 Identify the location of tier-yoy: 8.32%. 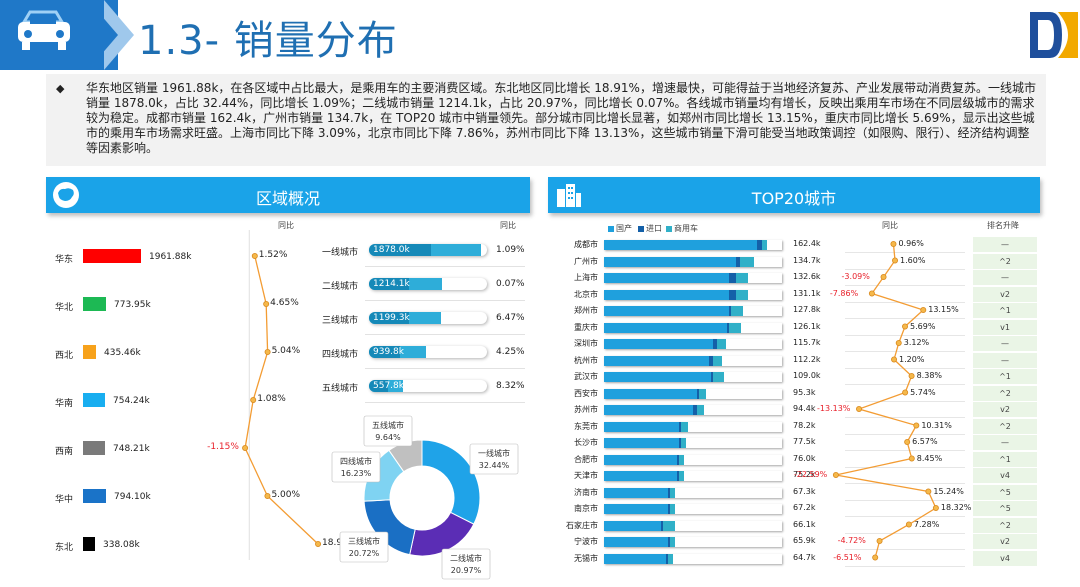
(510, 386).